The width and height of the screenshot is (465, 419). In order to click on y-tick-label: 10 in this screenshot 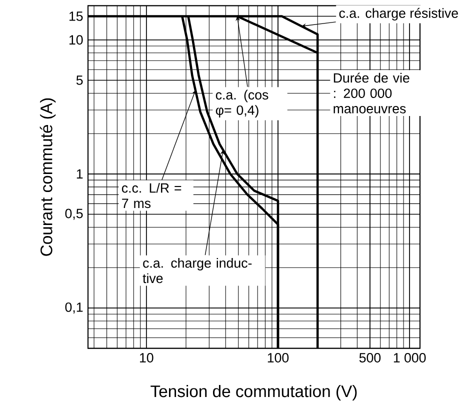, I will do `click(76, 40)`.